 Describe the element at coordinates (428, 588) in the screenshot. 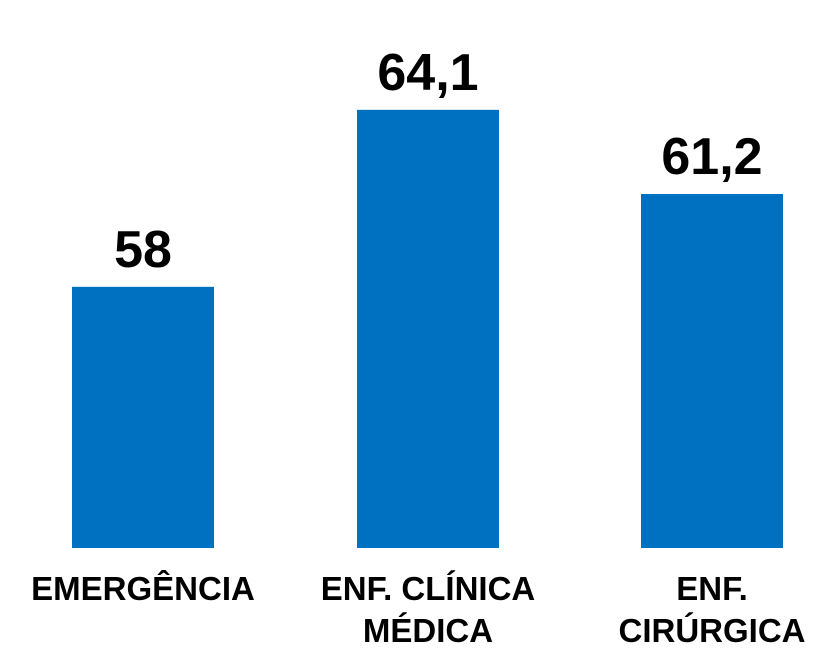

I see `category-label-line: ENF. CLÍNICA` at that location.